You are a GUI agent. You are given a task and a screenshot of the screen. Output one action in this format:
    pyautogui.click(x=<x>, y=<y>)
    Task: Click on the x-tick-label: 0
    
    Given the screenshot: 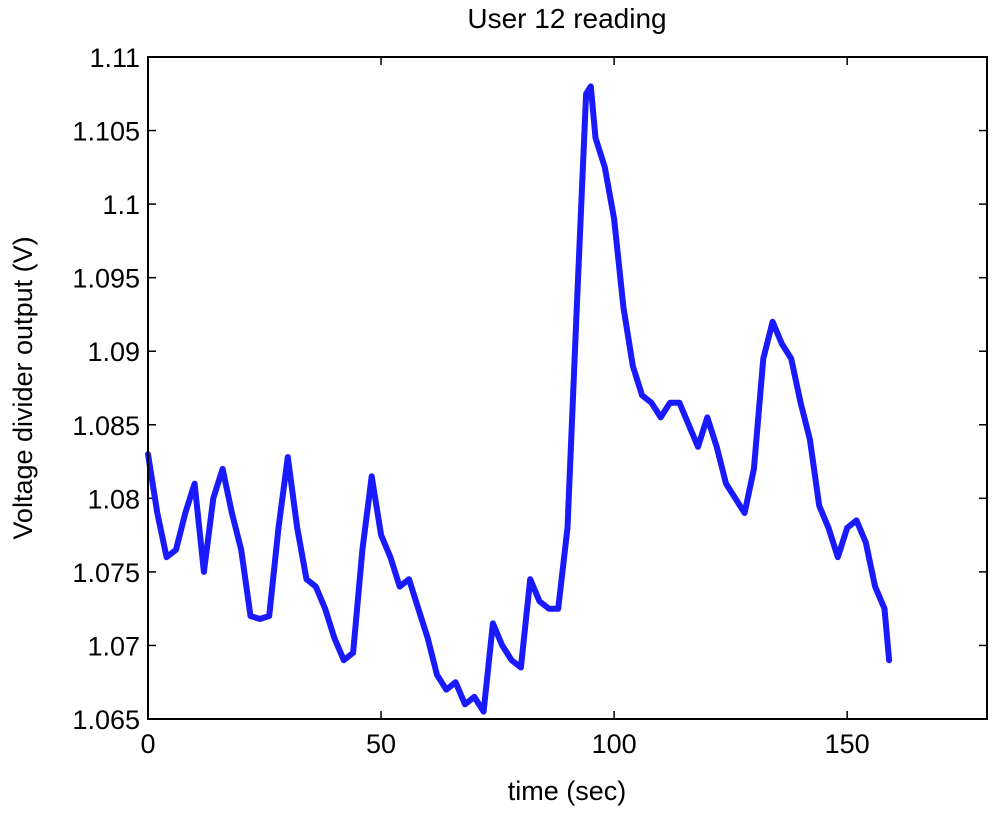 What is the action you would take?
    pyautogui.click(x=147, y=744)
    